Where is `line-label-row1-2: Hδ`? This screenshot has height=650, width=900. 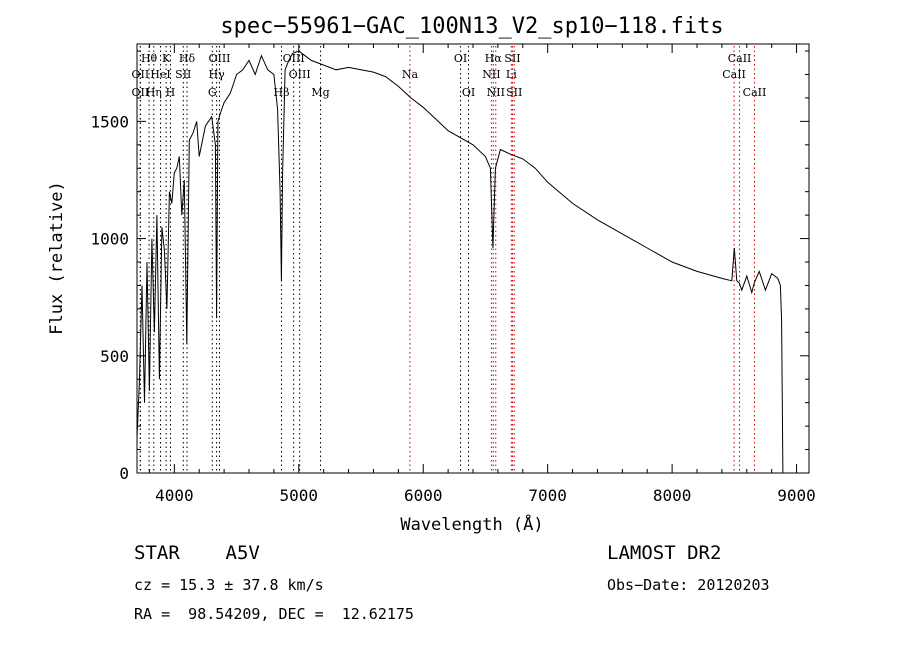 line-label-row1-2: Hδ is located at coordinates (187, 58).